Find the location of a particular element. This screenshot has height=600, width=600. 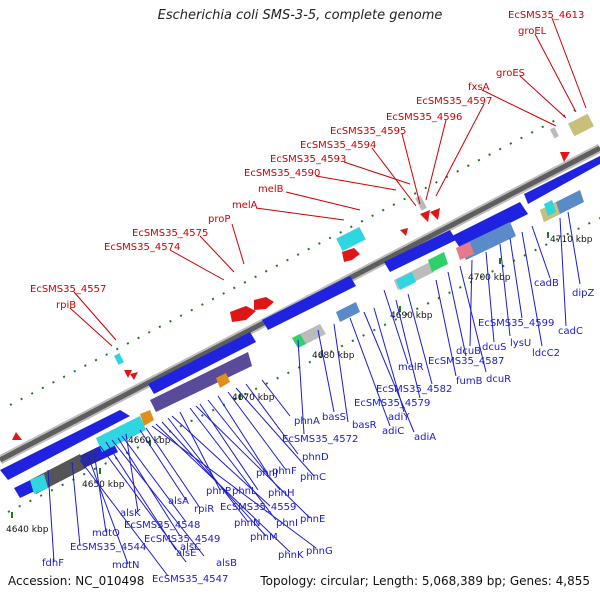

label-EcSMS35_4579: EcSMS35_4579 is located at coordinates (392, 403).